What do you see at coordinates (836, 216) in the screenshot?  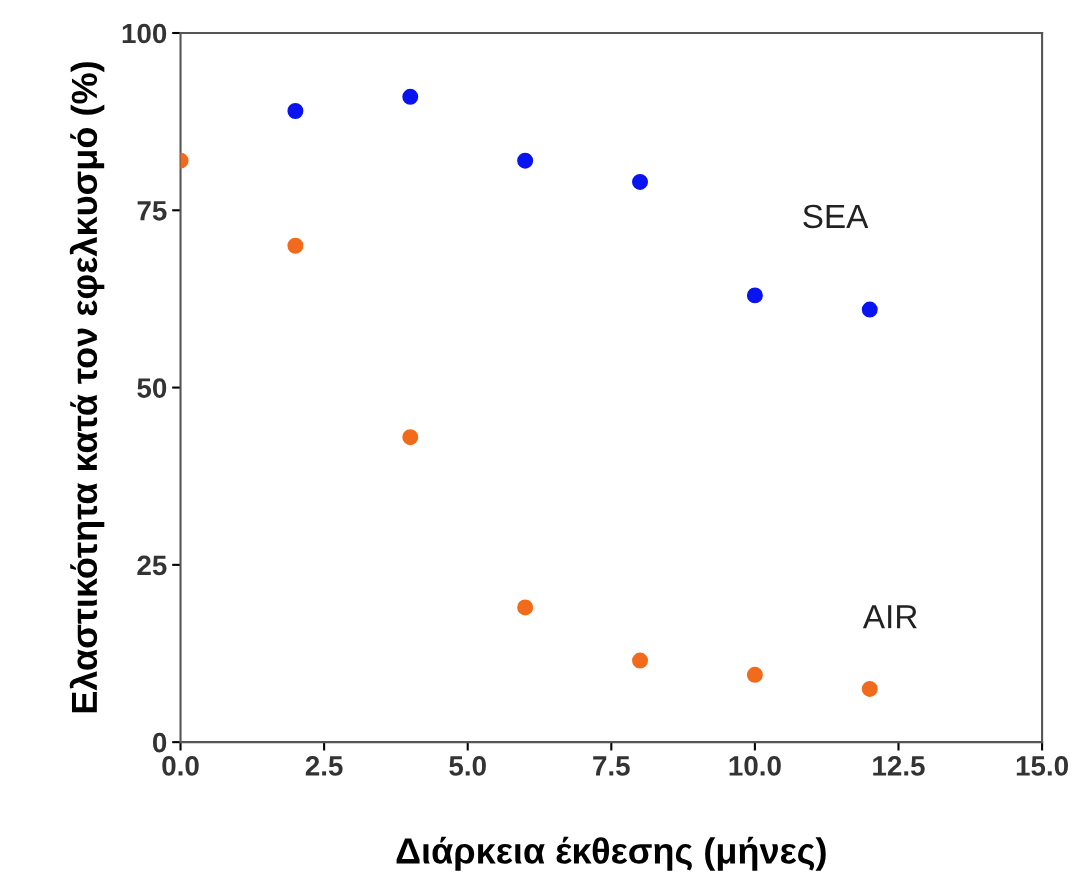 I see `text: SEA` at bounding box center [836, 216].